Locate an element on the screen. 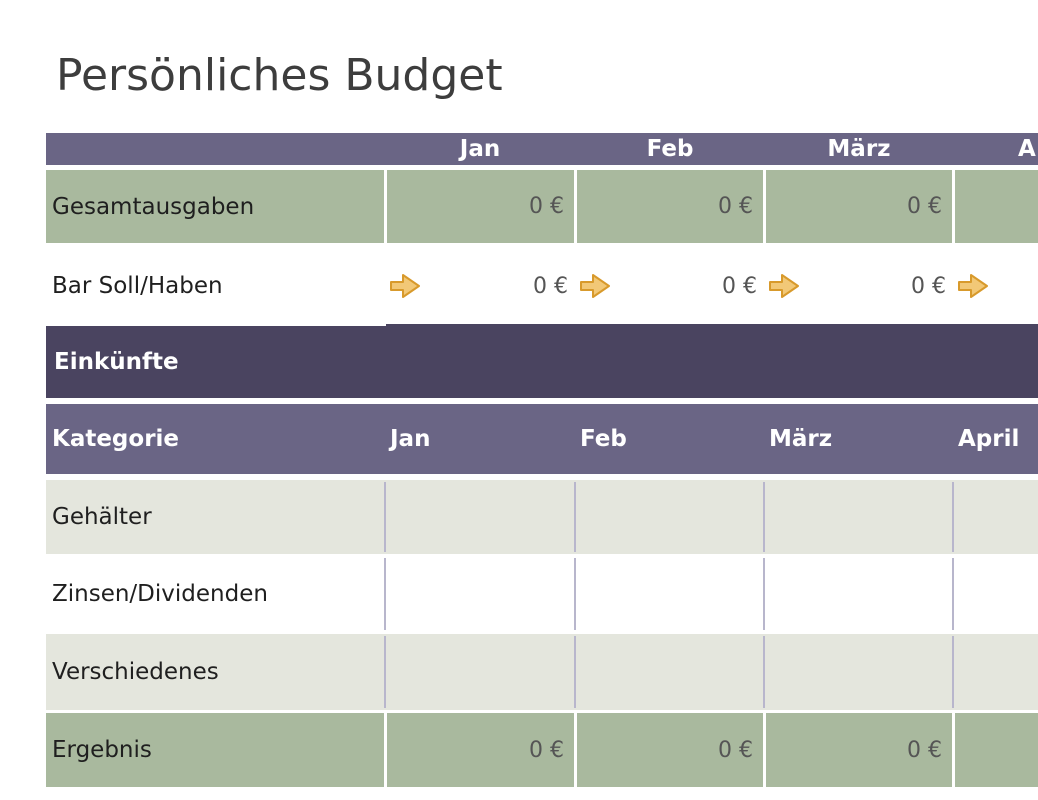 Image resolution: width=1038 pixels, height=800 pixels. page-title: Persönliches Budget is located at coordinates (279, 75).